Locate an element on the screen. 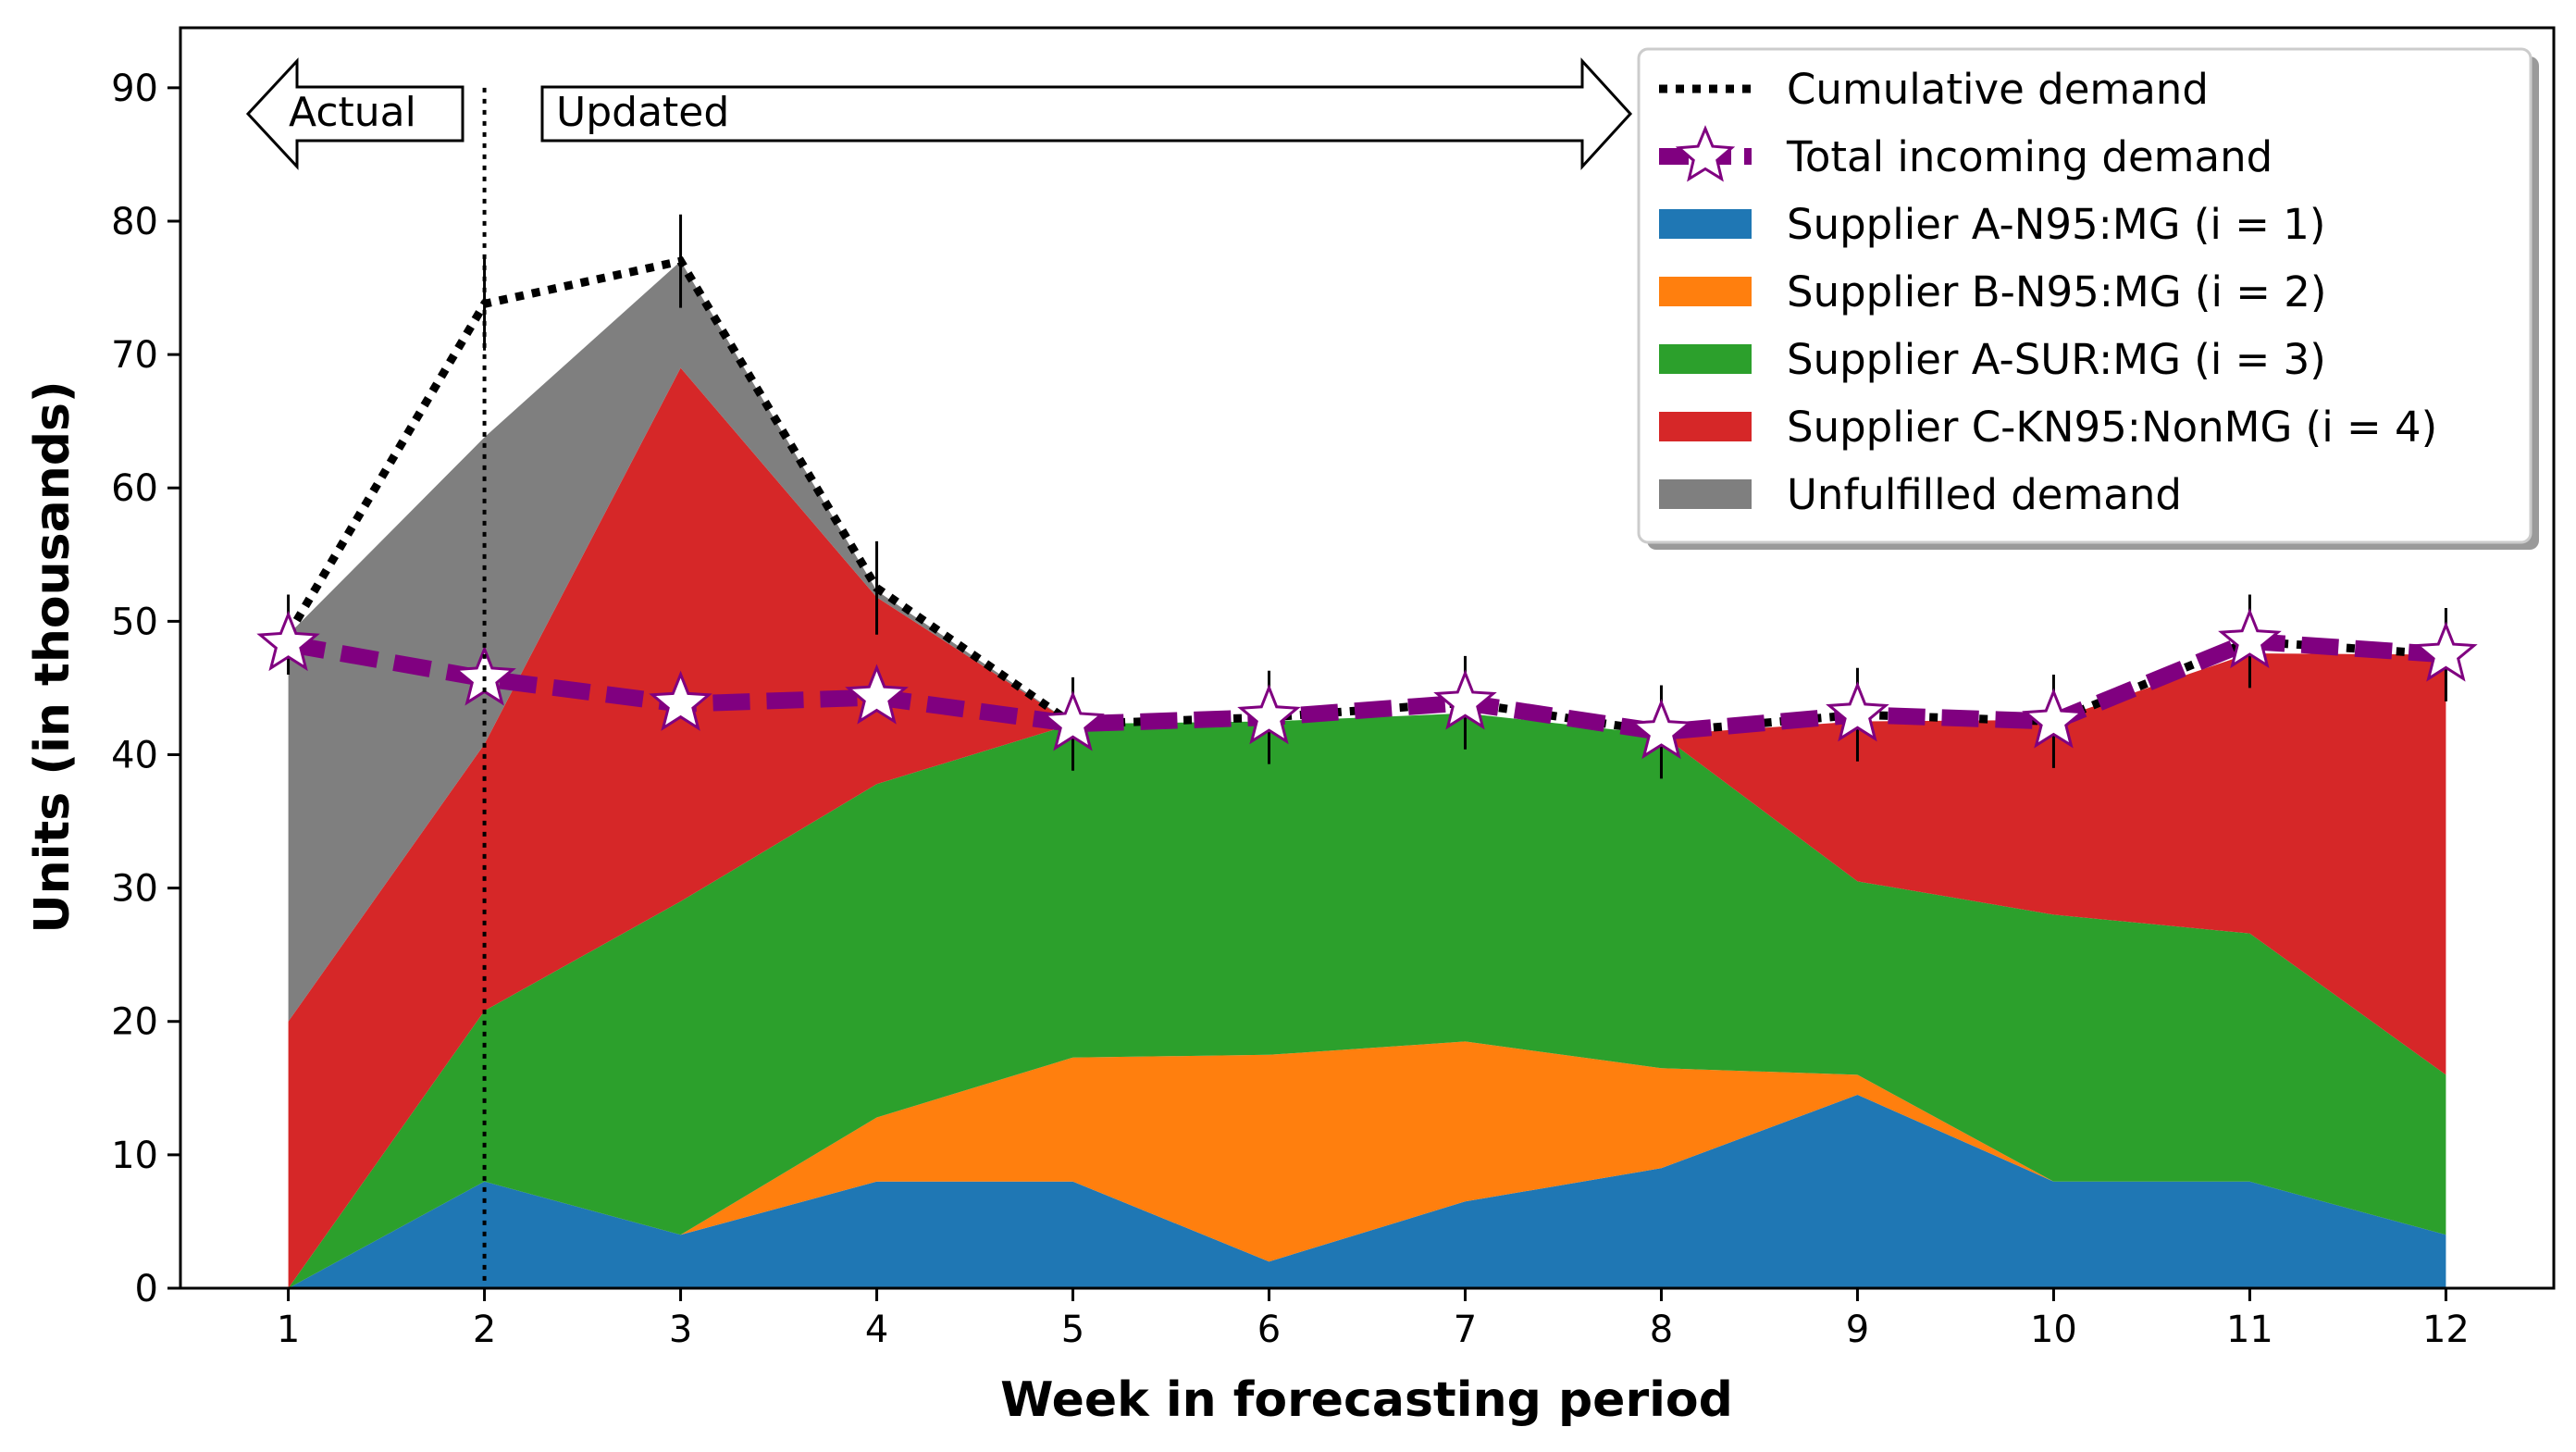 The image size is (2576, 1452). y-tick-label: 80 is located at coordinates (135, 222).